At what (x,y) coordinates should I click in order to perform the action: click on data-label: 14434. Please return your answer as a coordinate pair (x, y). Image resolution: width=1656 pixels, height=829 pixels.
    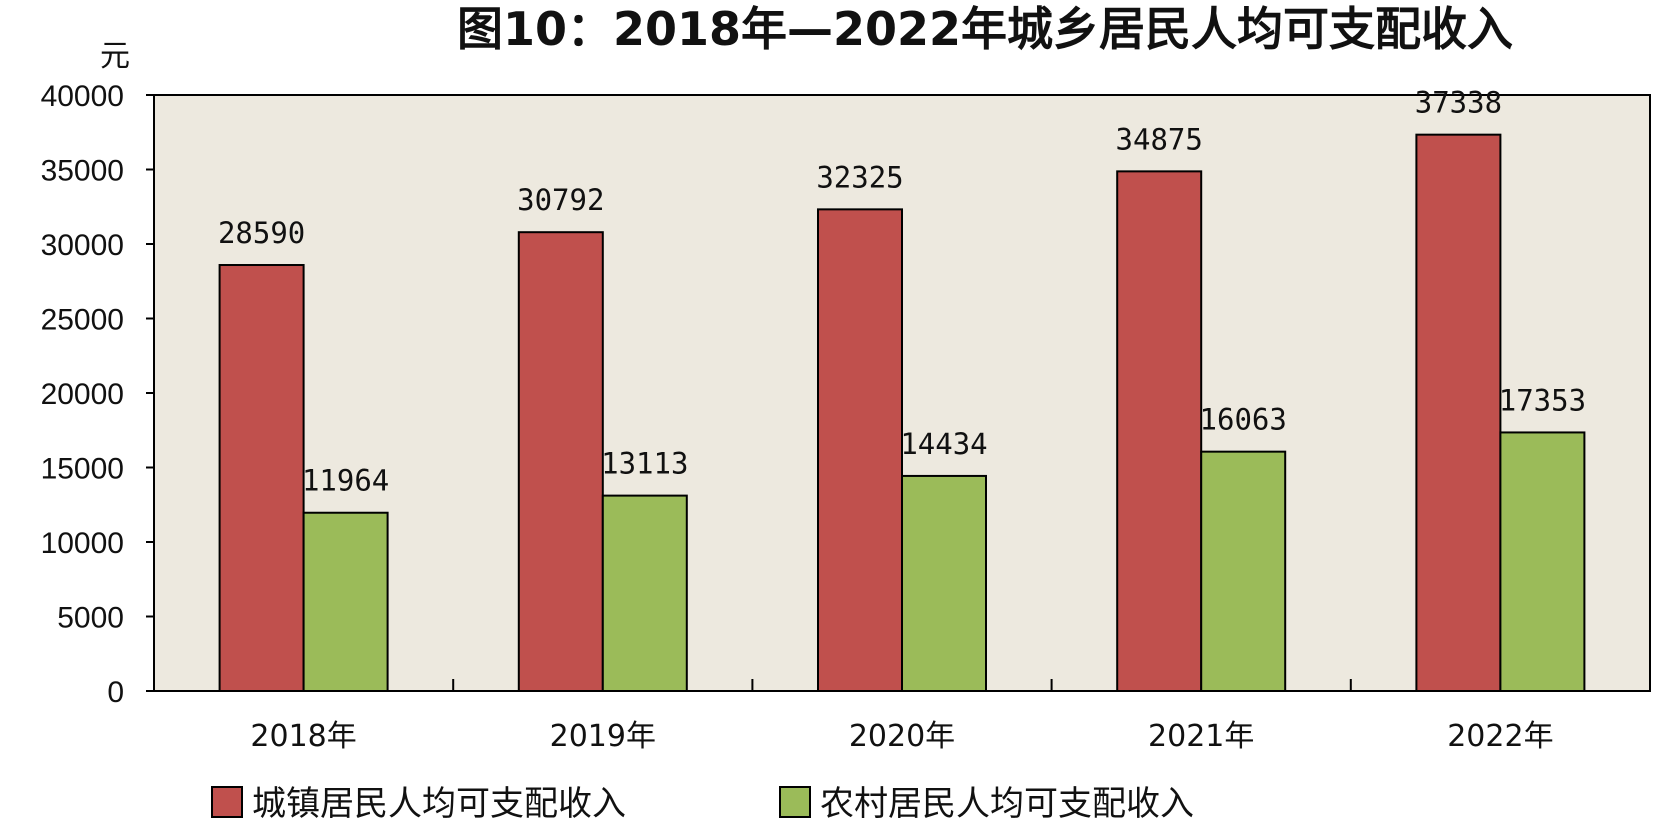
    Looking at the image, I should click on (943, 444).